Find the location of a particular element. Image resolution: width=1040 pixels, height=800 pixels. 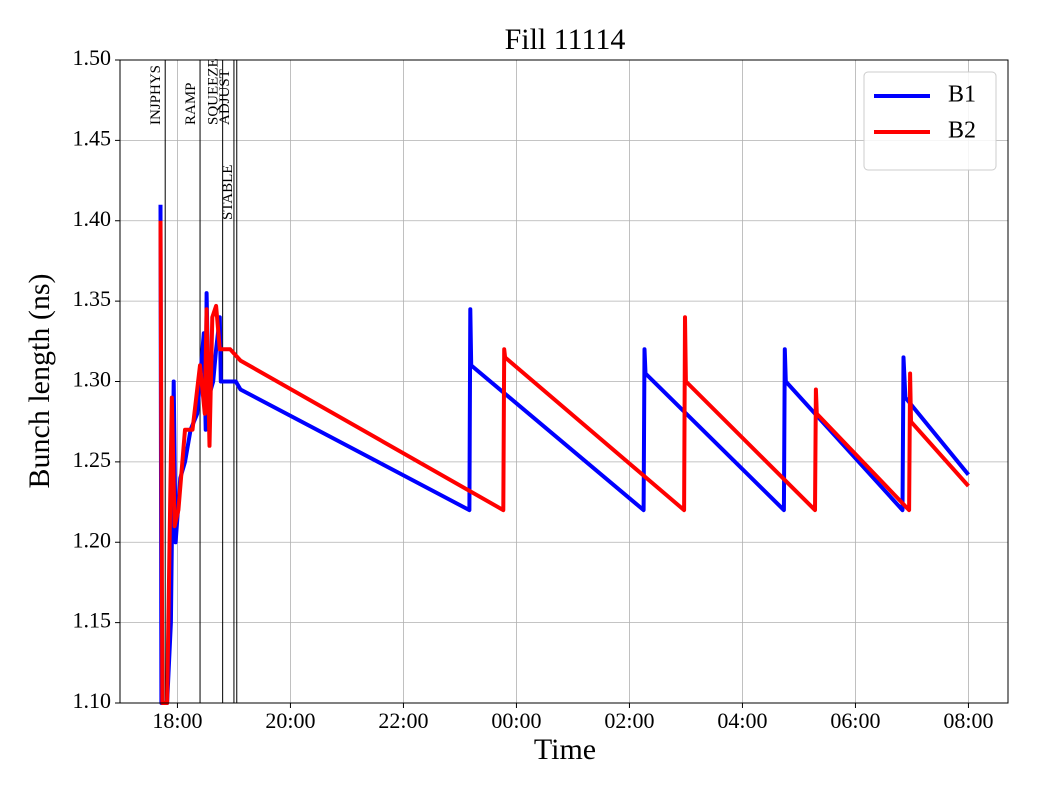

y-tick-label: 1.20 is located at coordinates (92, 539).